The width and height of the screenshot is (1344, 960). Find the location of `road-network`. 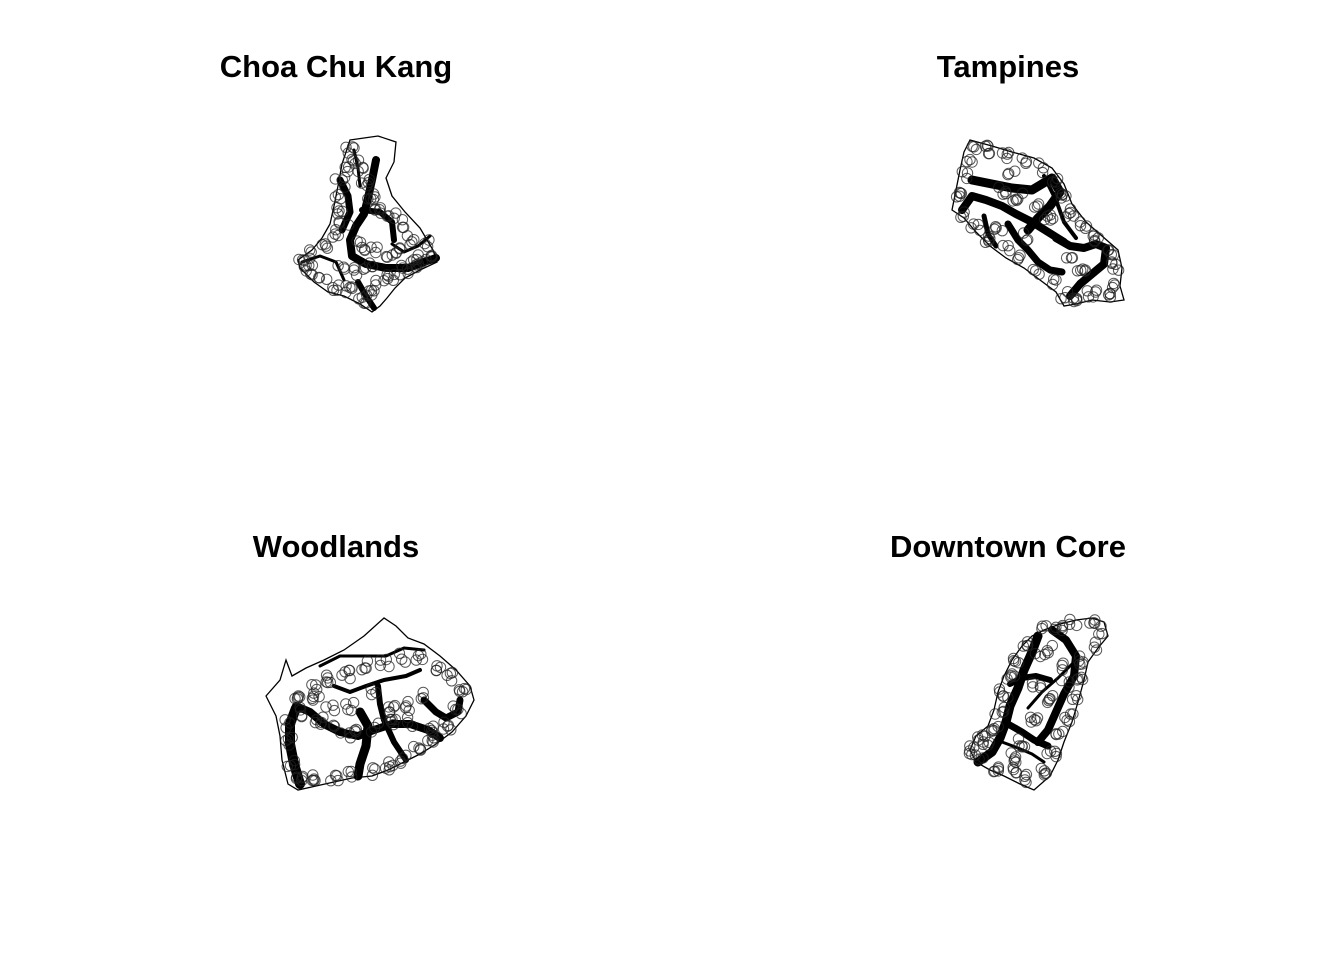

road-network is located at coordinates (369, 229).